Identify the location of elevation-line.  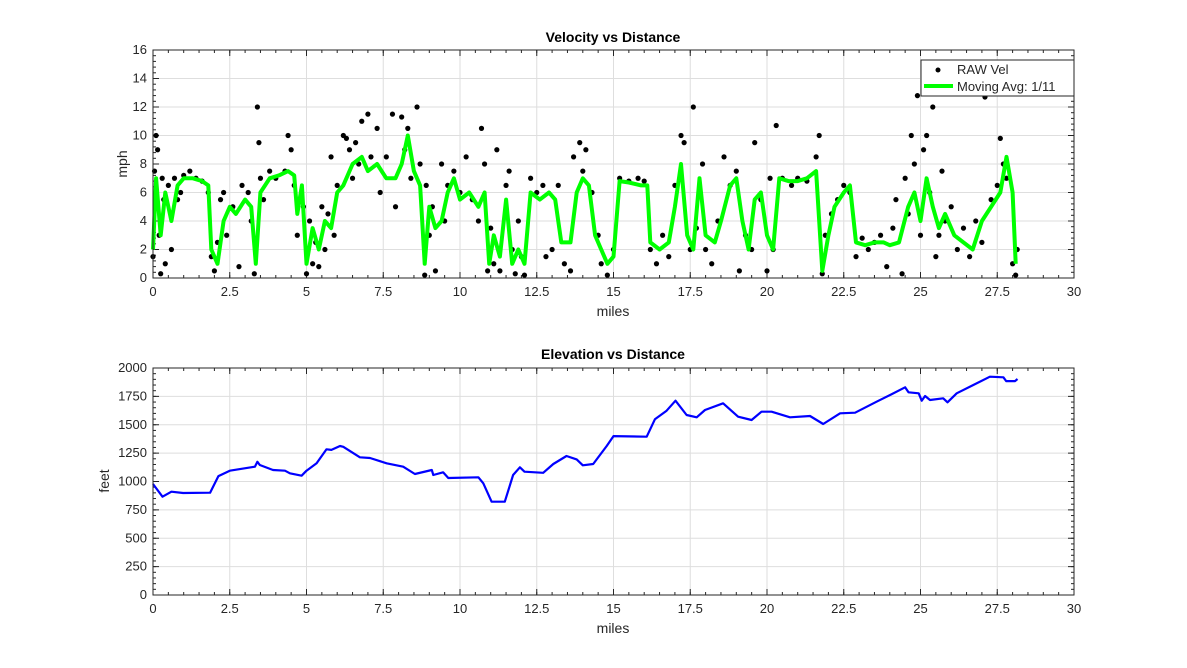
(585, 439).